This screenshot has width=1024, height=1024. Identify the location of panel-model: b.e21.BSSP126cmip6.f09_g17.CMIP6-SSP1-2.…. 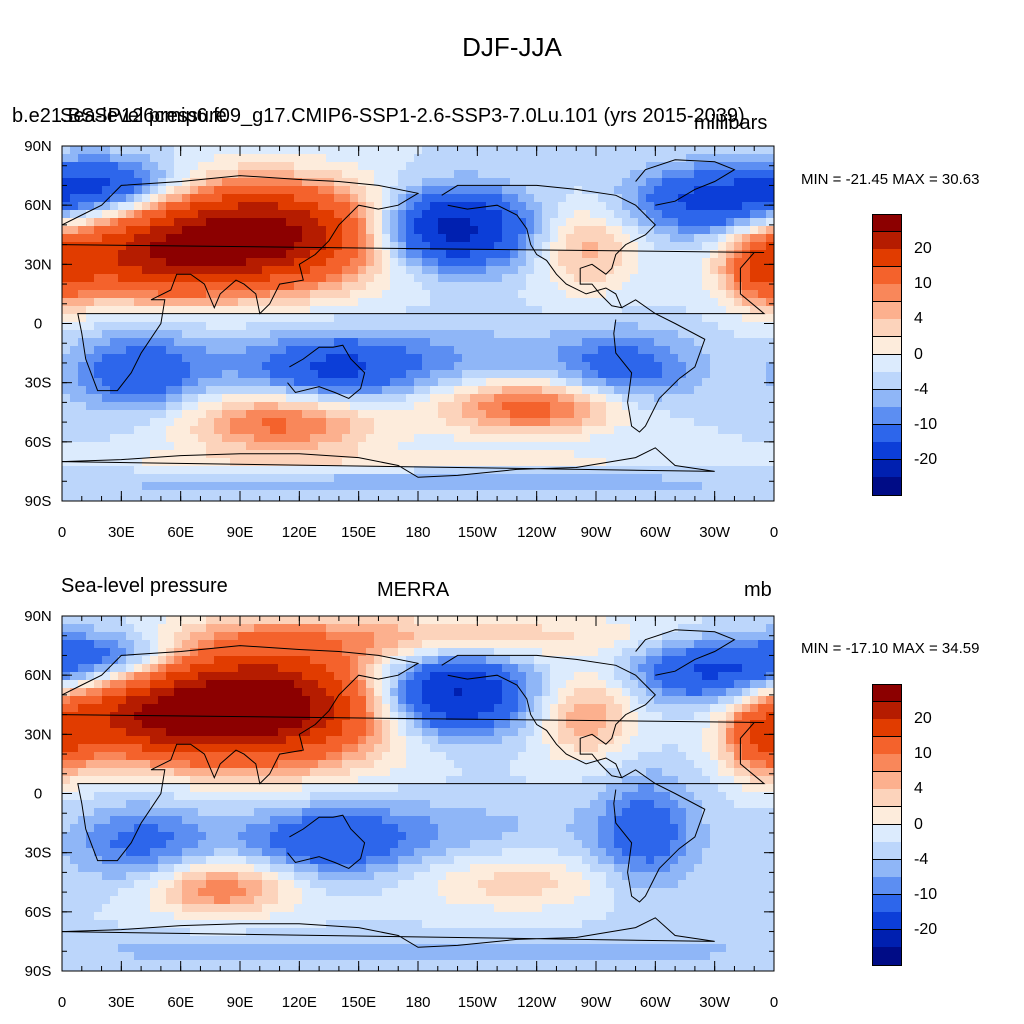
(496, 146).